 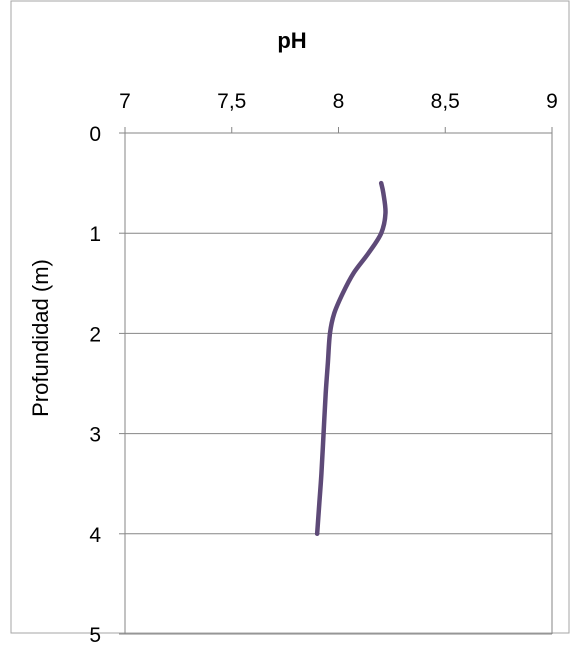 I want to click on chart-title: pH, so click(x=291, y=40).